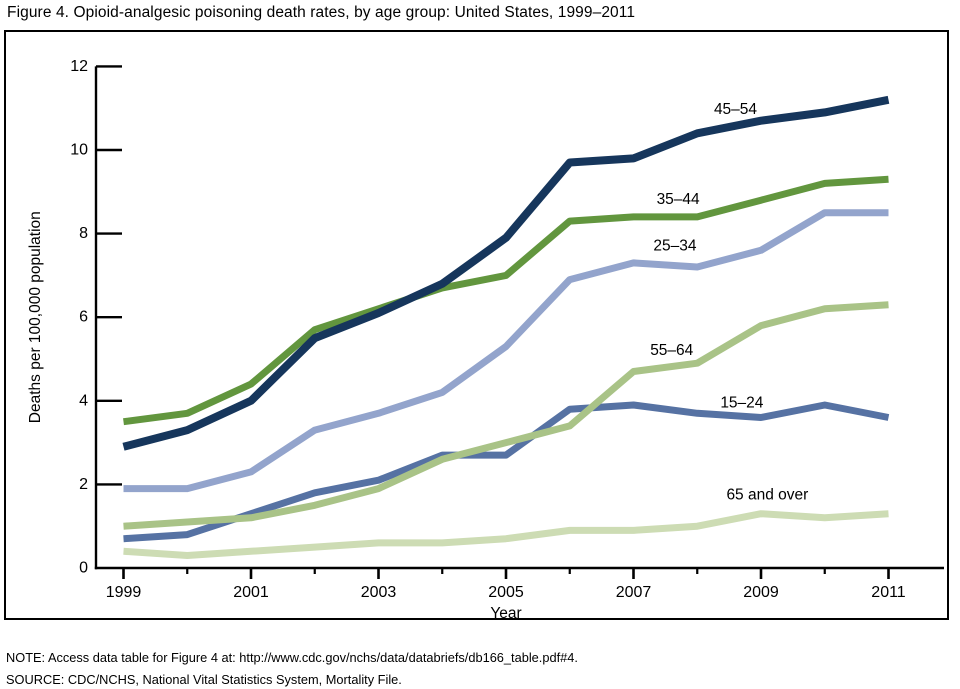 This screenshot has width=960, height=689. What do you see at coordinates (83, 400) in the screenshot?
I see `y-tick-label-4: 4` at bounding box center [83, 400].